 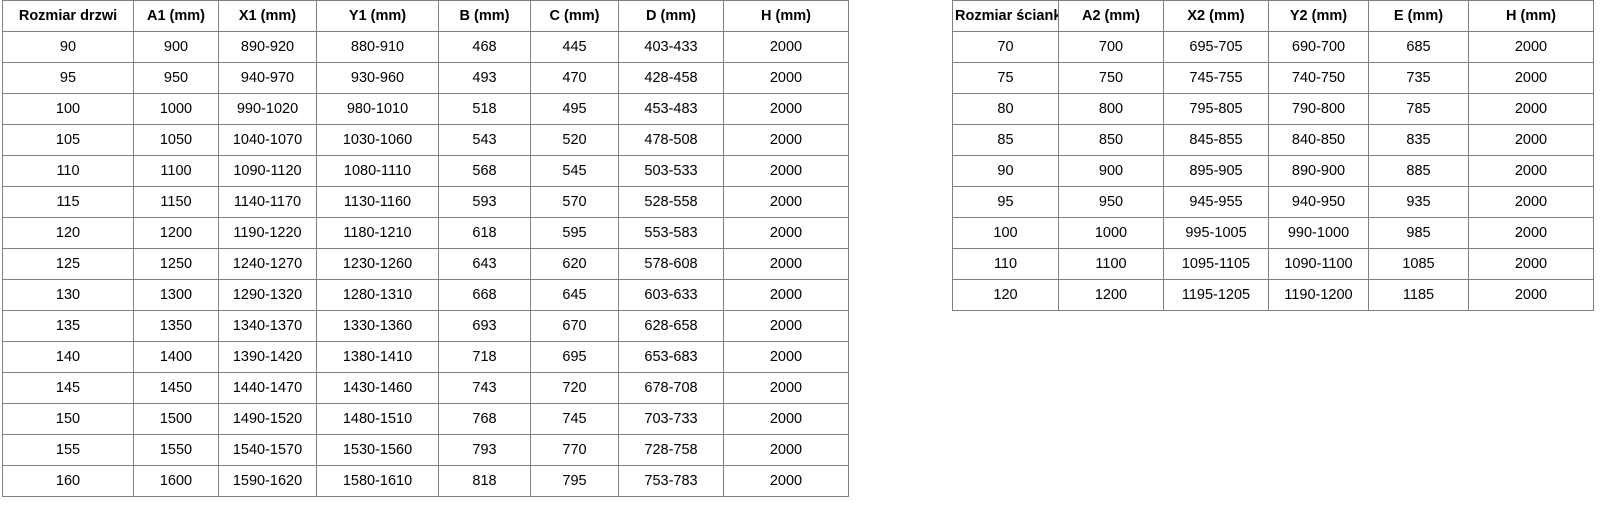 What do you see at coordinates (1005, 109) in the screenshot?
I see `table-cell: 80` at bounding box center [1005, 109].